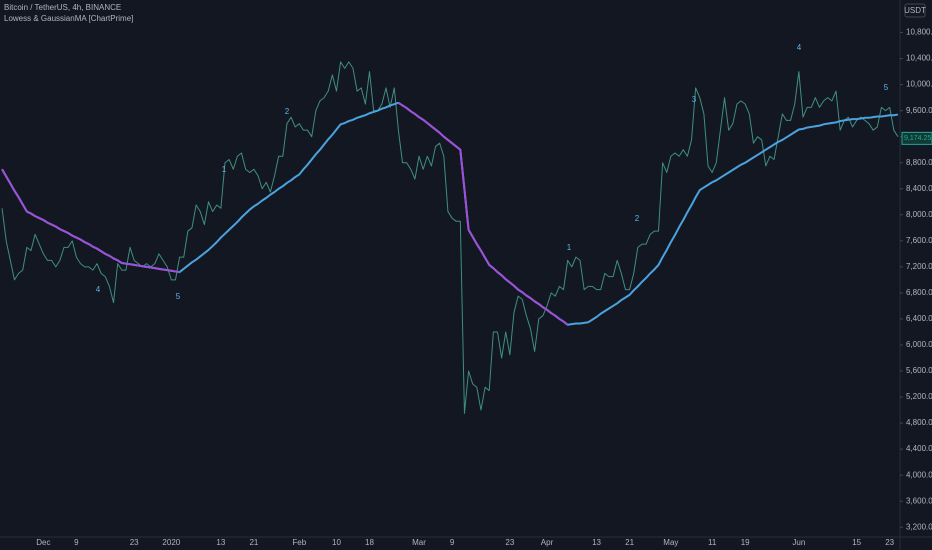 Image resolution: width=932 pixels, height=550 pixels. Describe the element at coordinates (919, 526) in the screenshot. I see `y-tick-label: 3,200.00` at that location.